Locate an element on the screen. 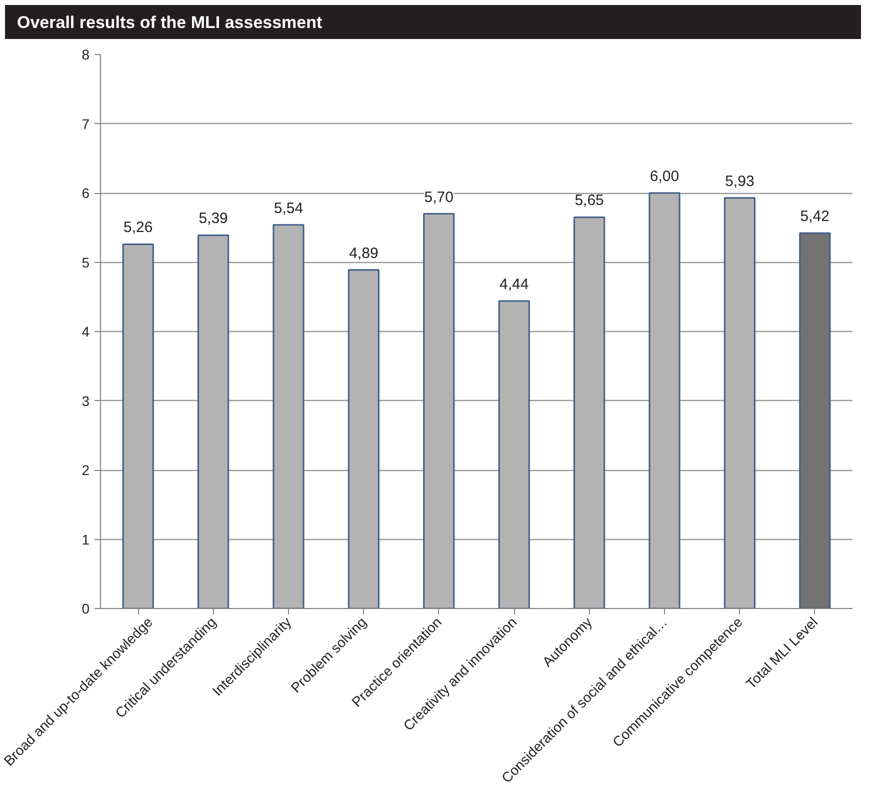 This screenshot has height=809, width=876. data-label: 5,93 is located at coordinates (739, 181).